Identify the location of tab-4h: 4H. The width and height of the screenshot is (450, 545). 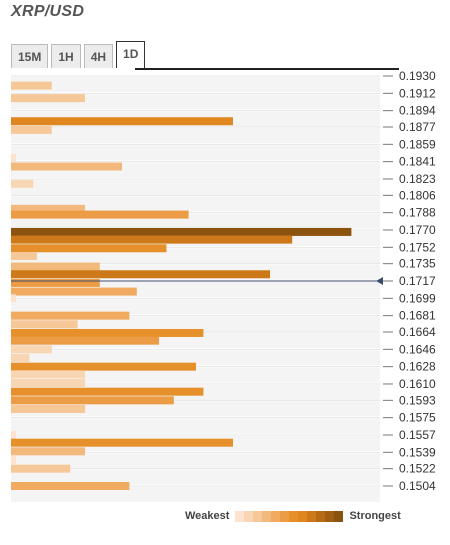
(98, 56).